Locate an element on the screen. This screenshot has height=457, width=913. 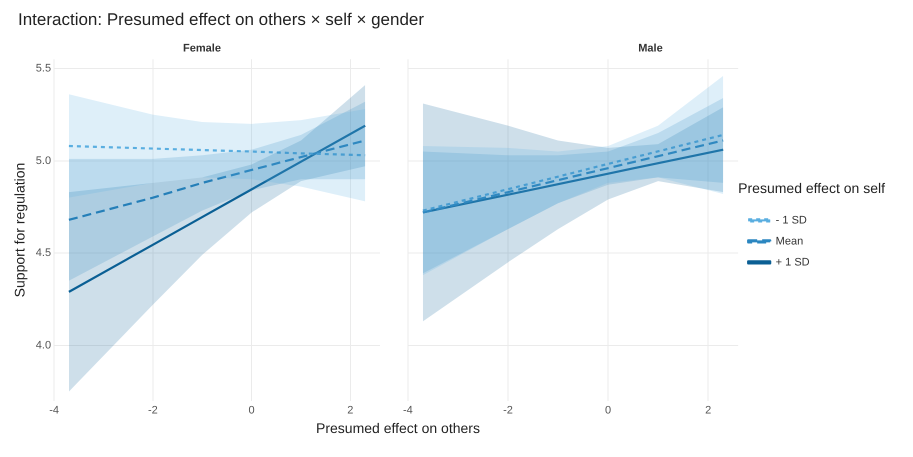
legend-label: Mean is located at coordinates (790, 241).